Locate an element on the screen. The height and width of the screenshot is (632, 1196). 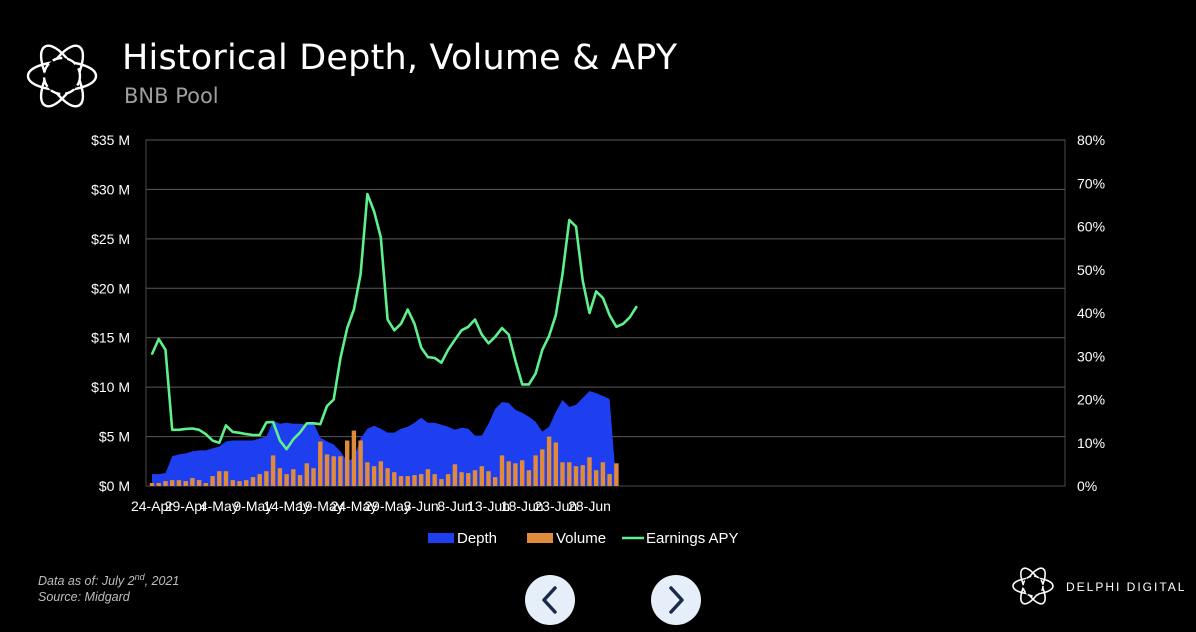
x-tick-label: 19-May is located at coordinates (320, 506).